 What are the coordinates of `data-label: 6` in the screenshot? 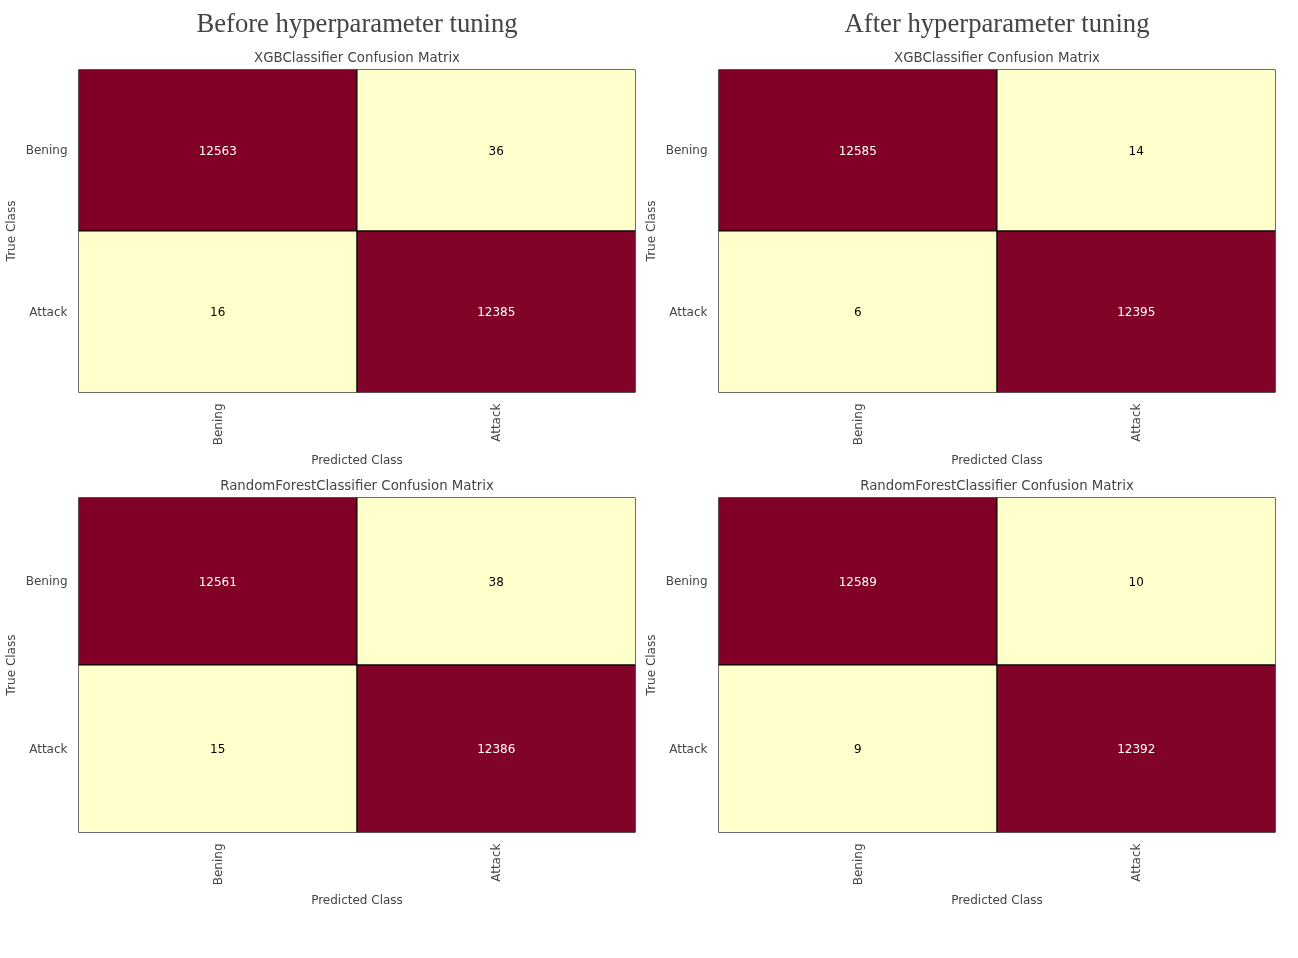 It's located at (857, 312).